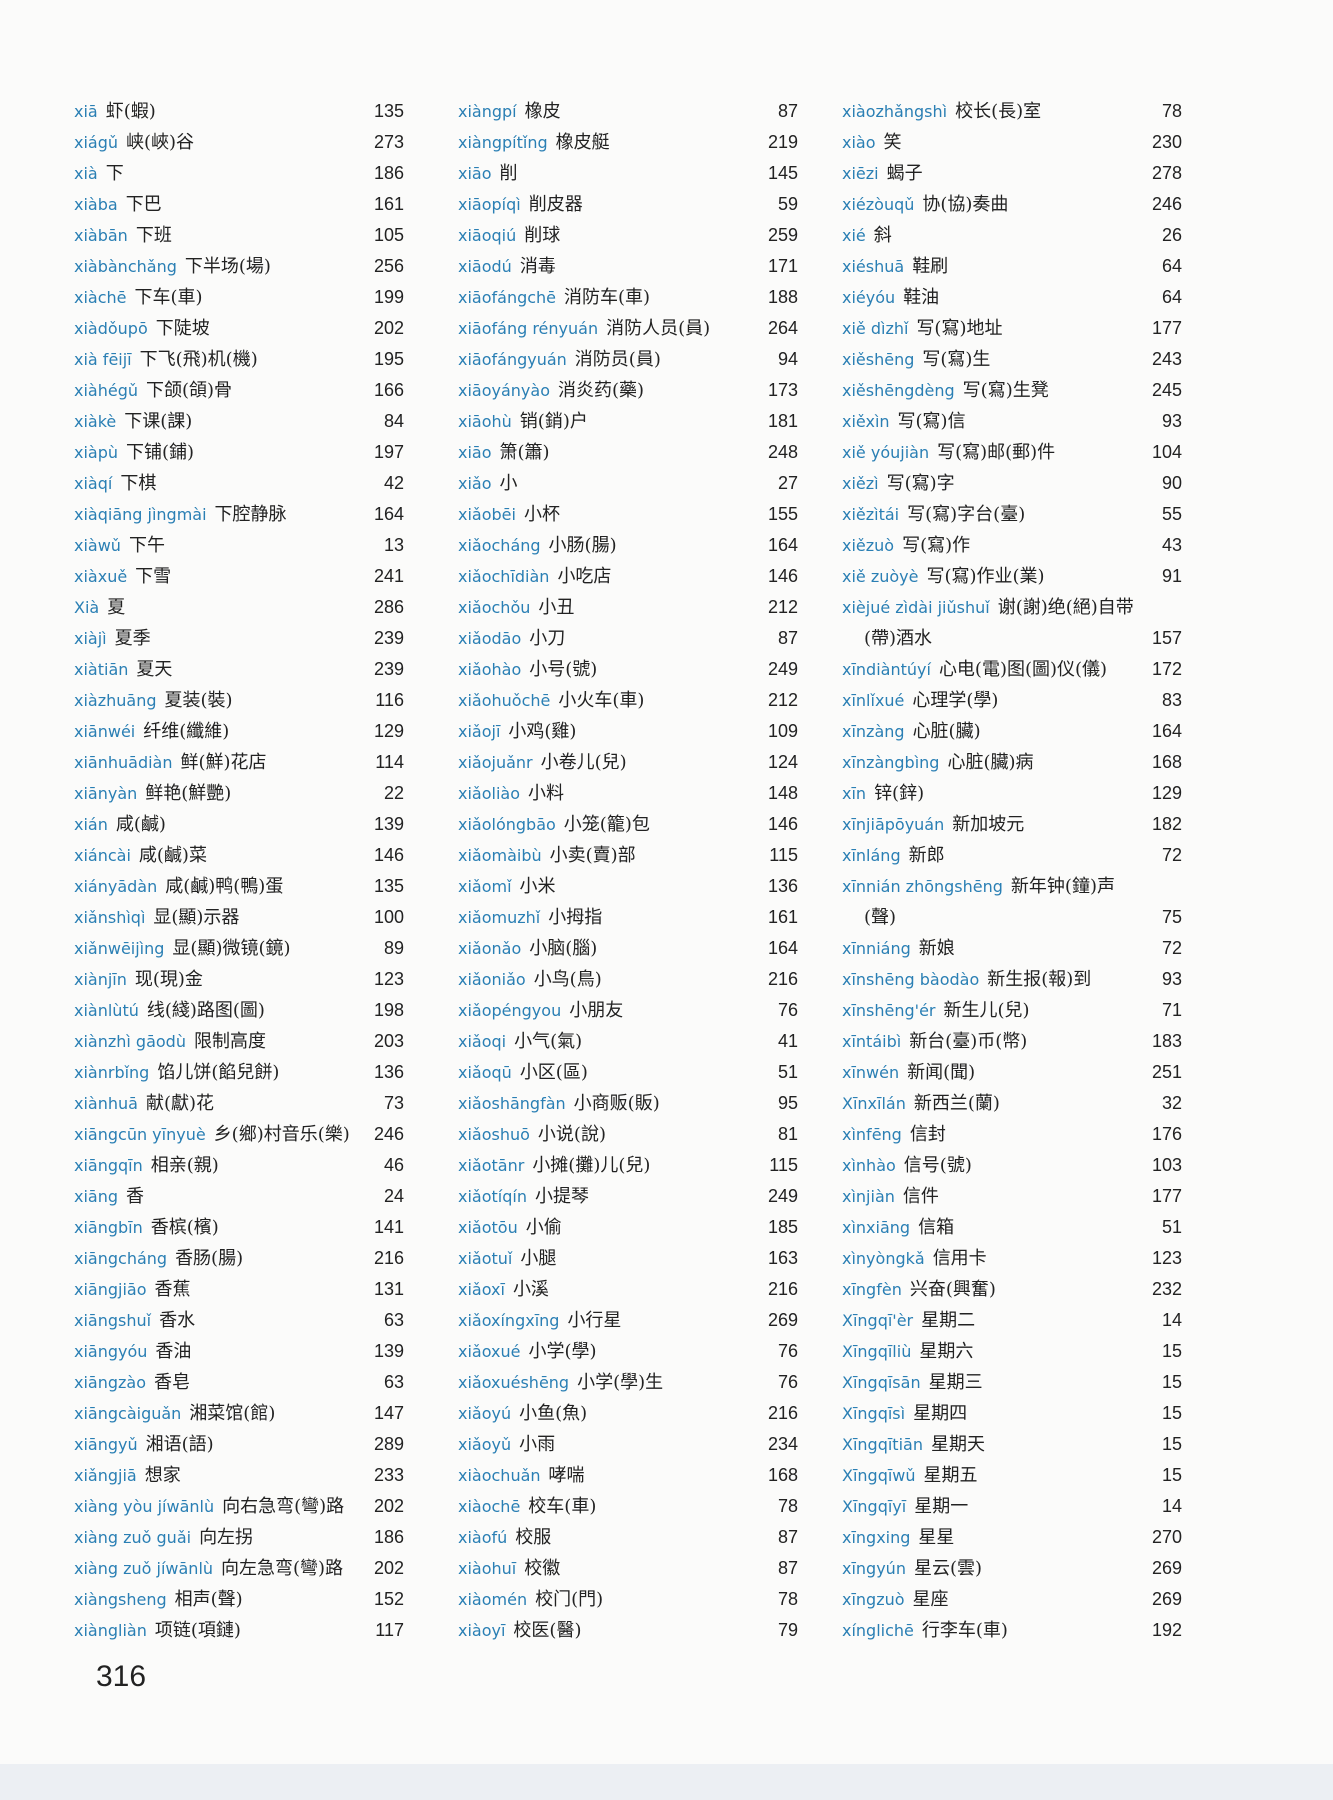  Describe the element at coordinates (239, 1537) in the screenshot. I see `index-entry: xiàng zuǒ guǎi 向左拐 186` at that location.